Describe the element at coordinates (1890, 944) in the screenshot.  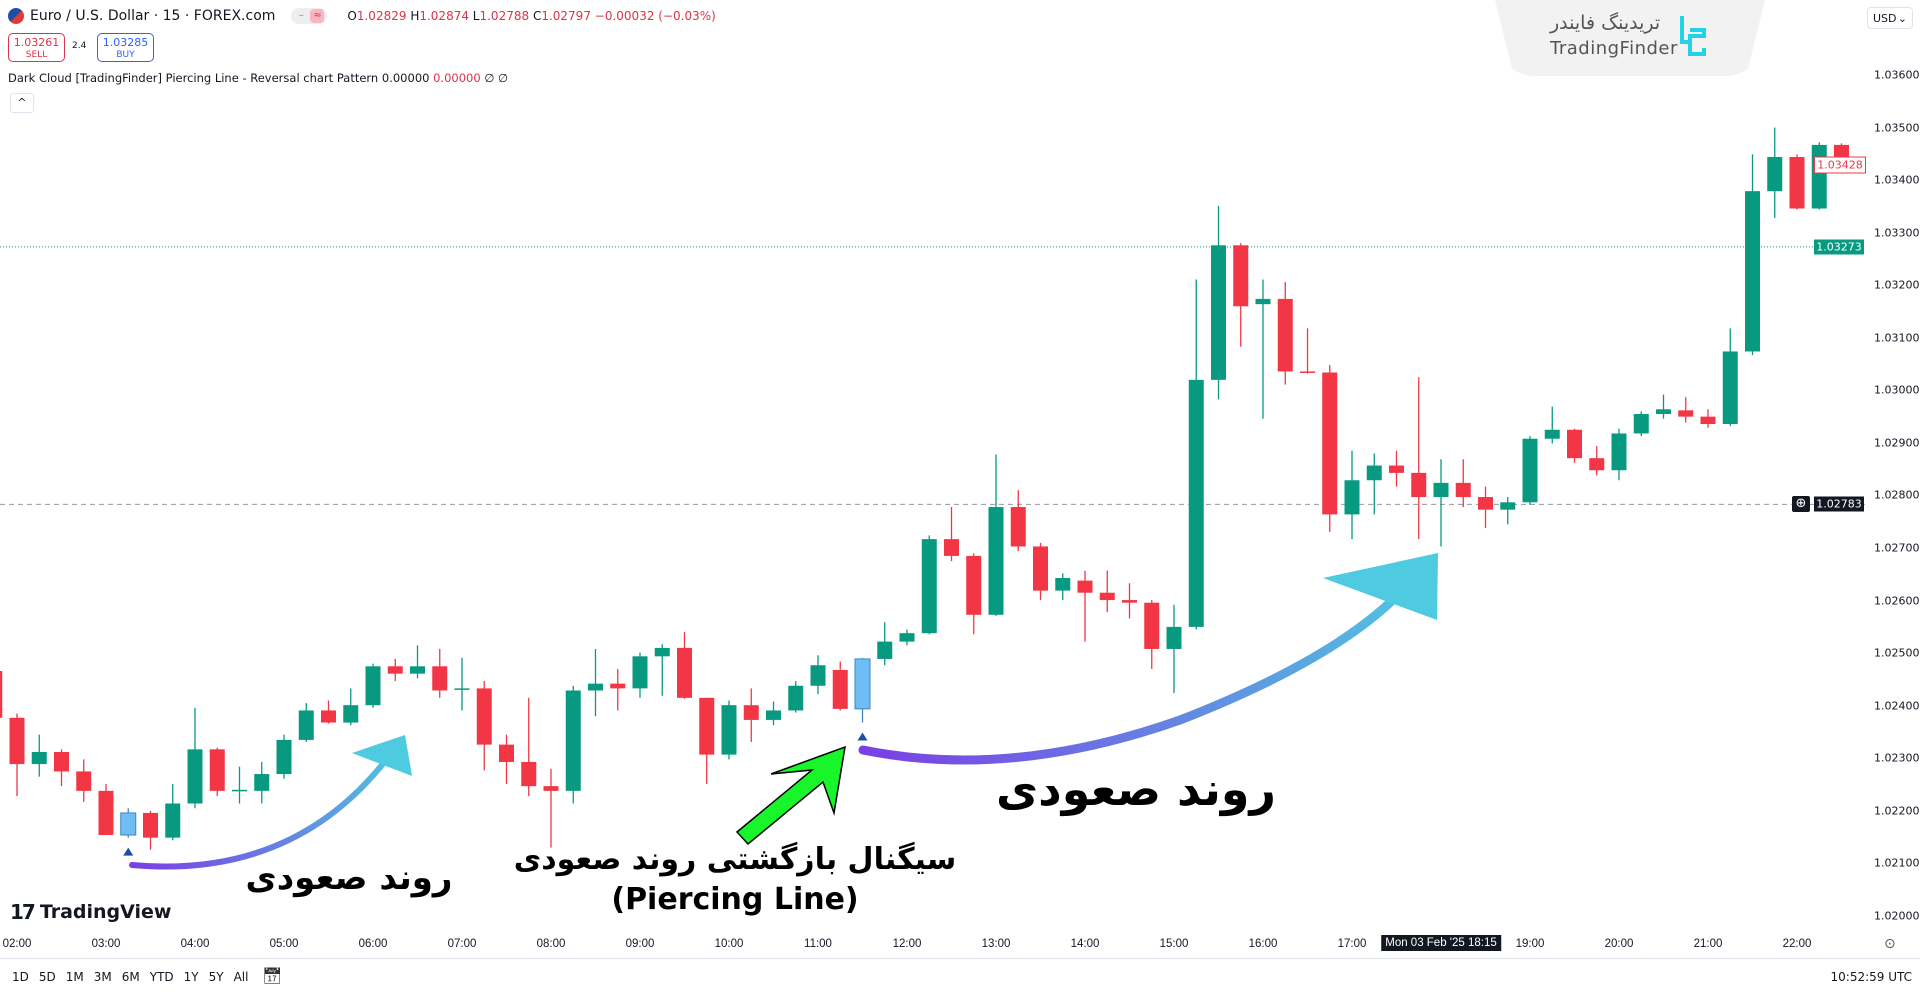
I see `settings-gear-icon: ⊙` at that location.